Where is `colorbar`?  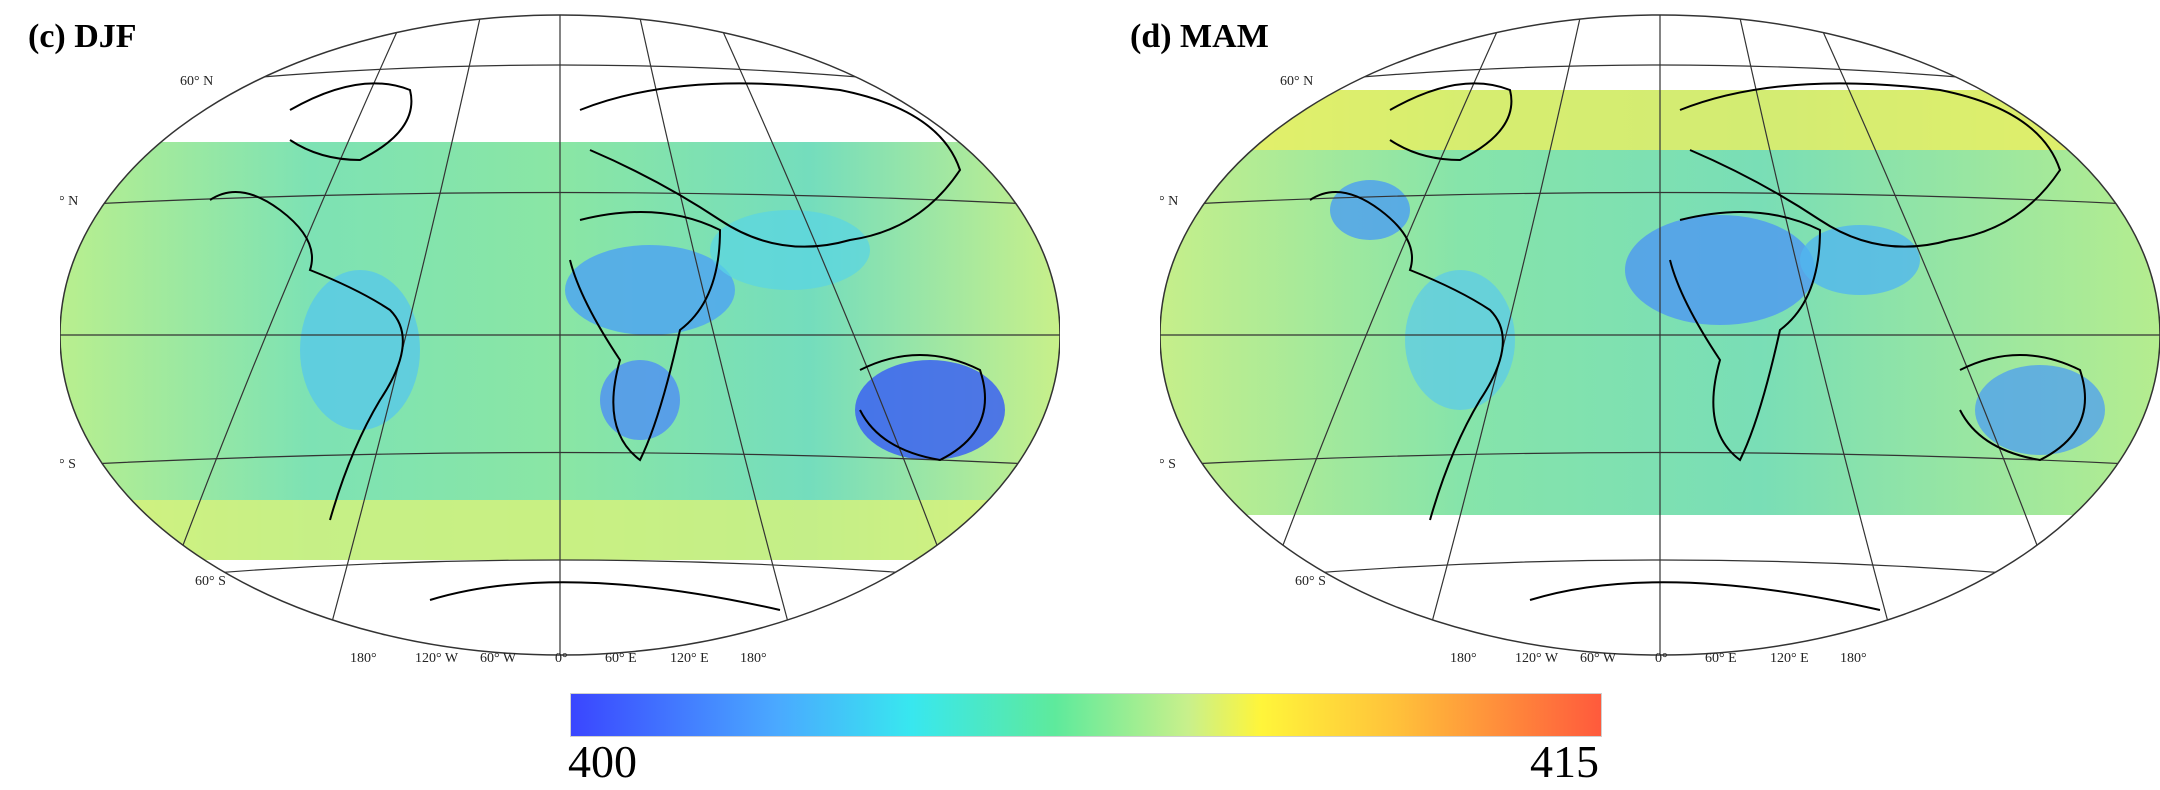
colorbar is located at coordinates (1086, 715).